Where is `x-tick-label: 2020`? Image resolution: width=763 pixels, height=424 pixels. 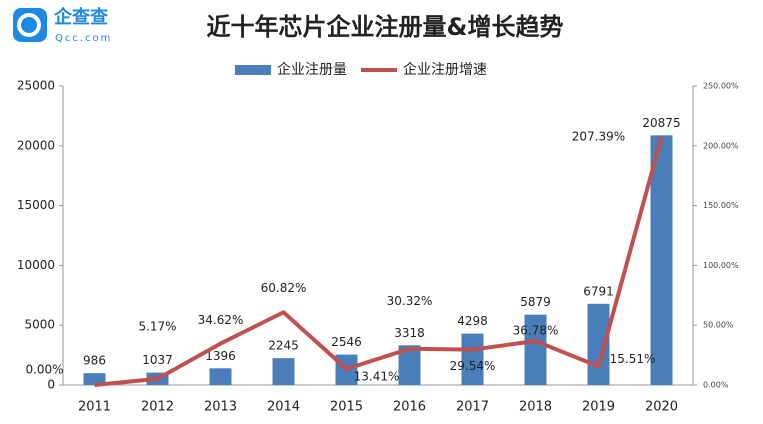 x-tick-label: 2020 is located at coordinates (661, 407).